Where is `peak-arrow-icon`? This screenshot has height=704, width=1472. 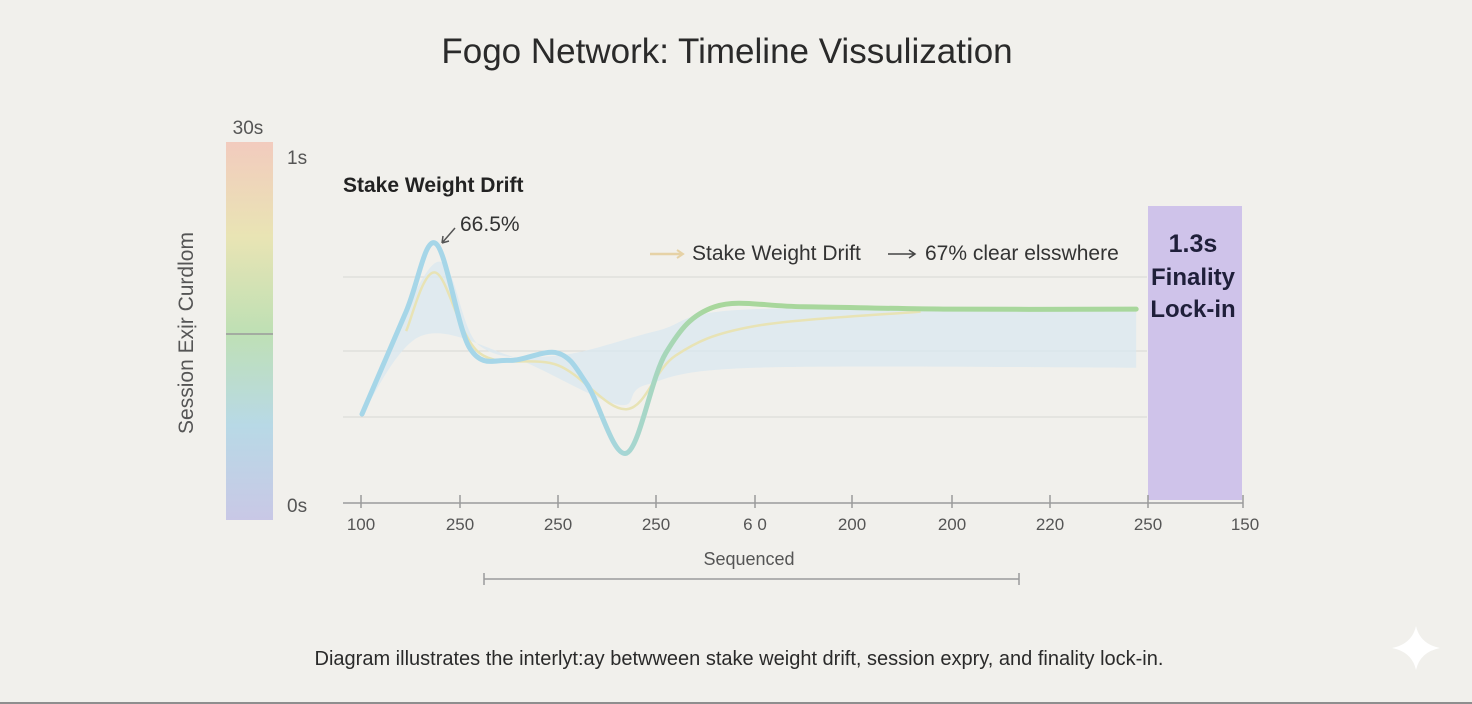 peak-arrow-icon is located at coordinates (448, 235).